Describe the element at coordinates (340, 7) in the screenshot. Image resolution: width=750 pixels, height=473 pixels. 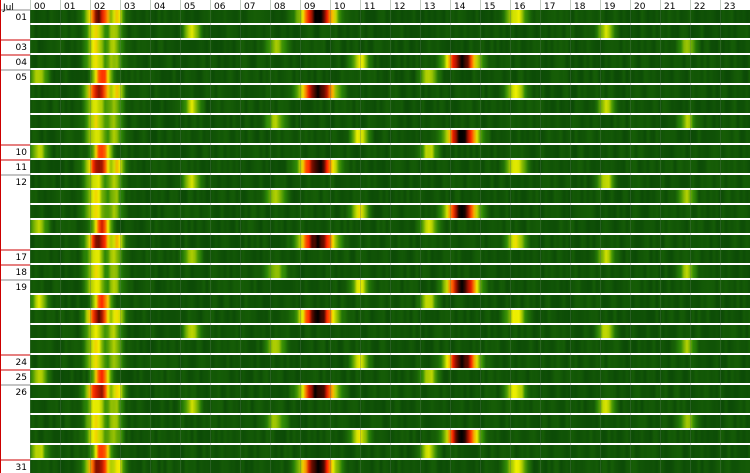
I see `hour-tick-10: 10` at that location.